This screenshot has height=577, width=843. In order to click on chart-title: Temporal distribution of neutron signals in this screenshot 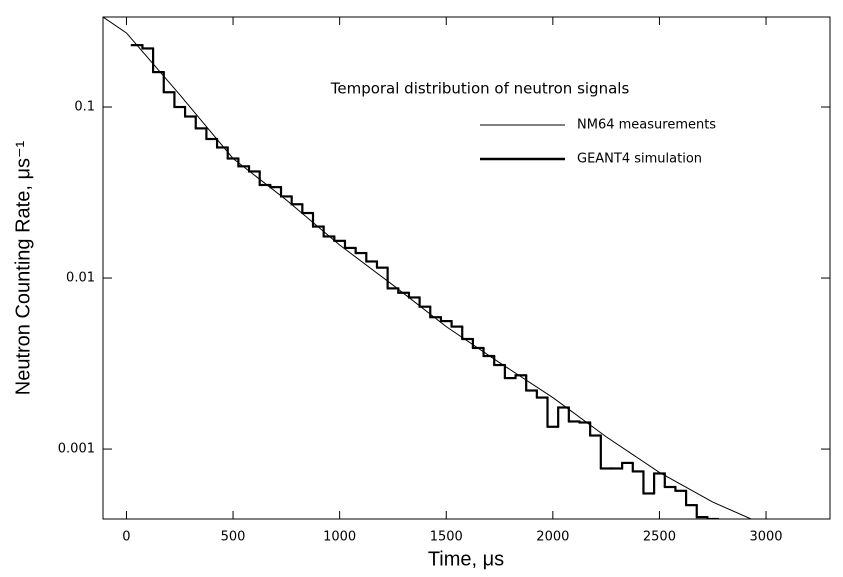, I will do `click(480, 89)`.